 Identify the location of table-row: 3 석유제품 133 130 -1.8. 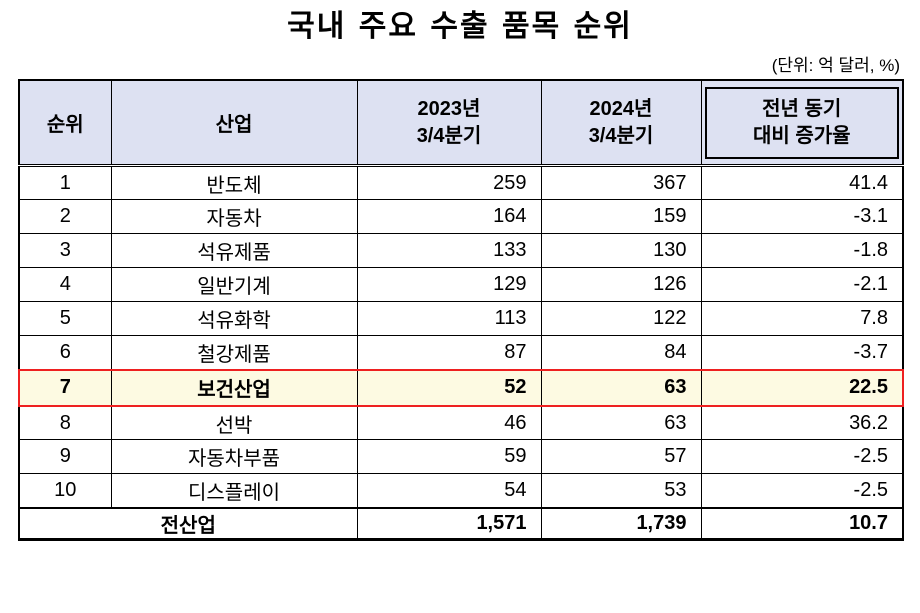
(461, 251).